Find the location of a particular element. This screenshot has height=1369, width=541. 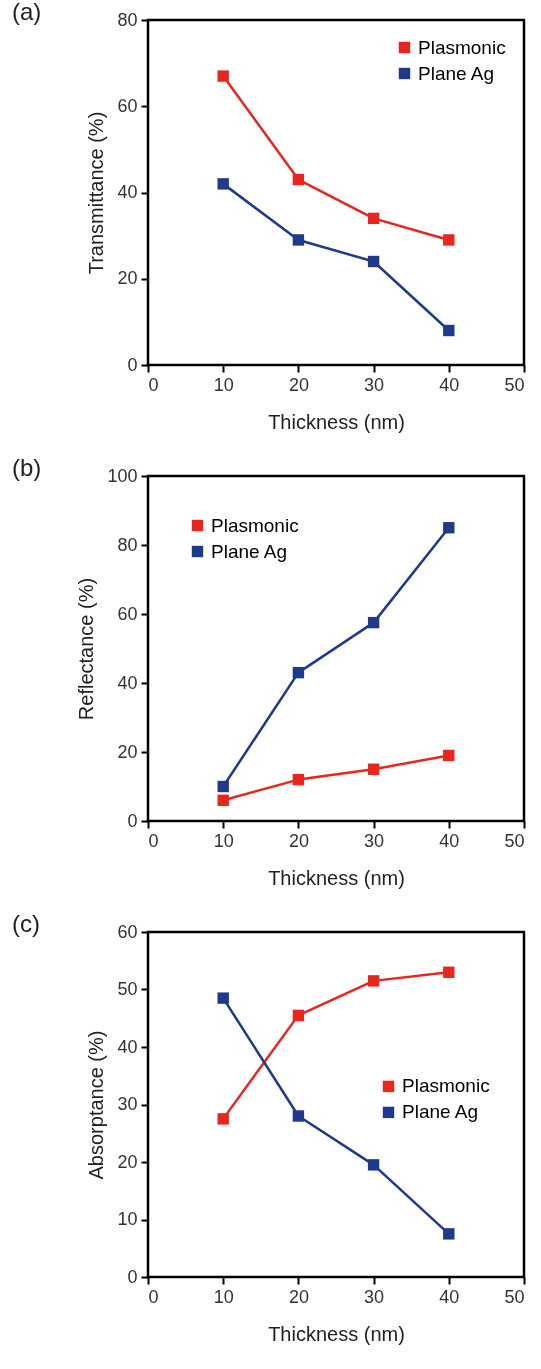

y-axis-title: Transmittance (%) is located at coordinates (96, 193).